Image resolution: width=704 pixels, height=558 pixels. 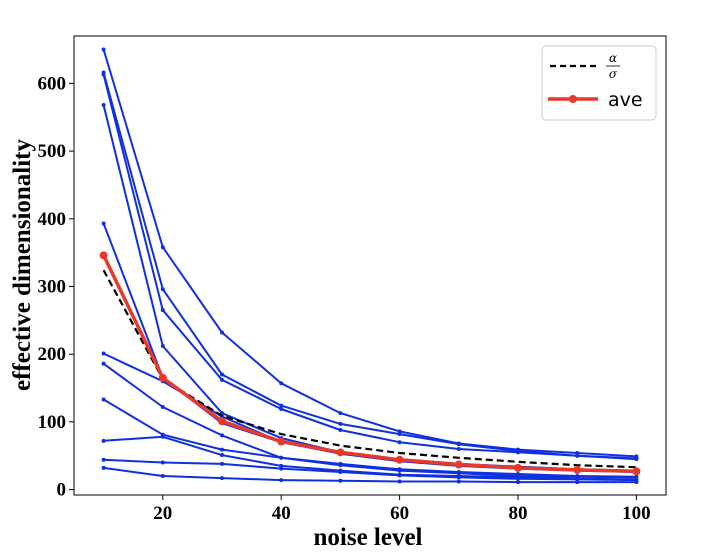 What do you see at coordinates (599, 83) in the screenshot?
I see `legend: α σ ave` at bounding box center [599, 83].